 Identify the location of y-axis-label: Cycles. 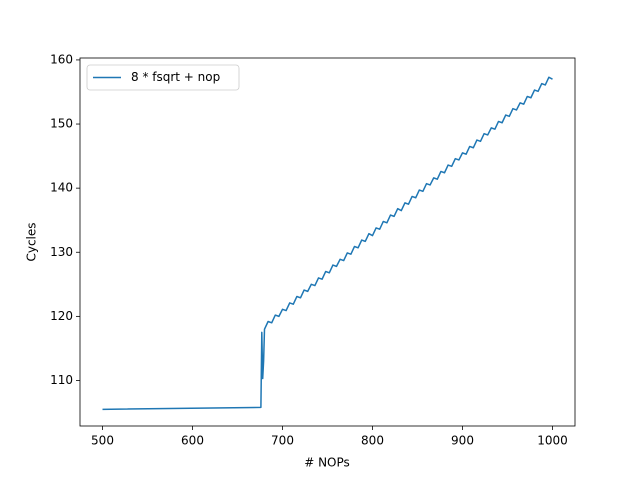
(32, 241).